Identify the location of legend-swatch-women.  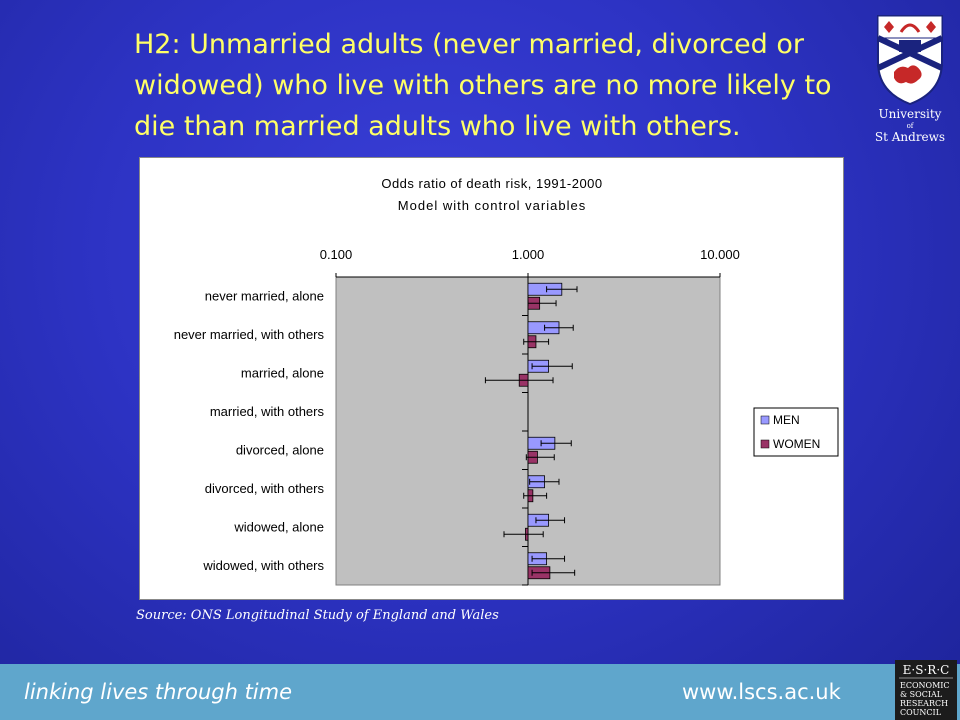
(765, 444).